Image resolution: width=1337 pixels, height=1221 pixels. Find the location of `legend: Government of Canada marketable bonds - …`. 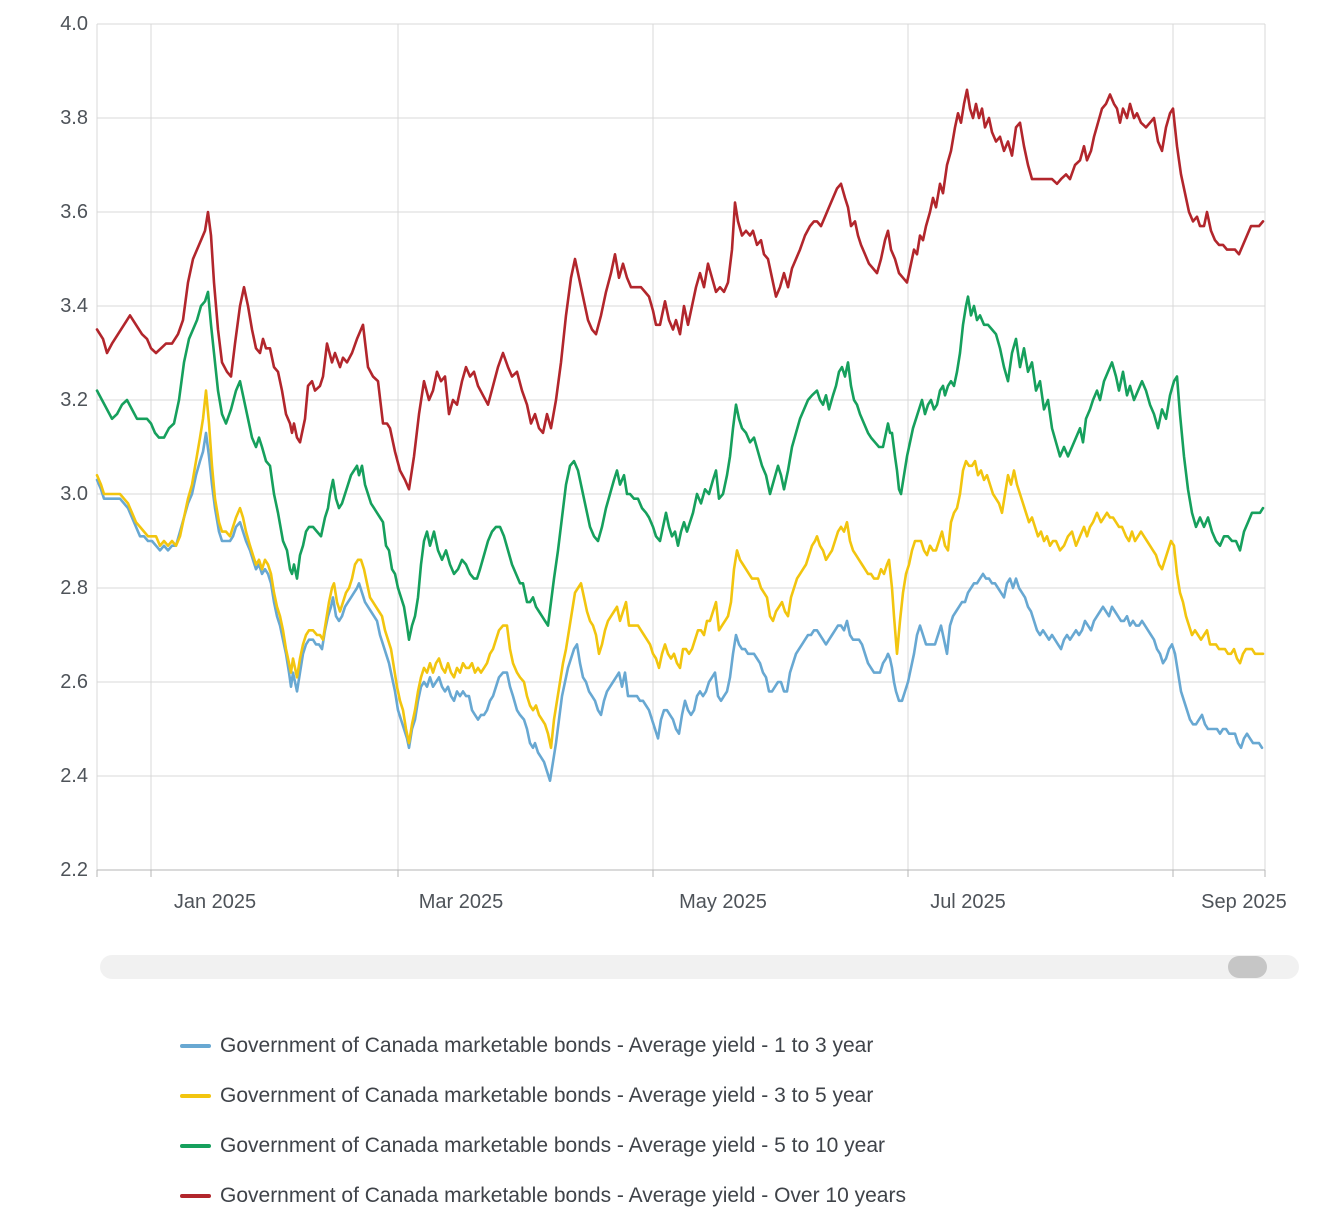

legend: Government of Canada marketable bonds - … is located at coordinates (543, 1121).